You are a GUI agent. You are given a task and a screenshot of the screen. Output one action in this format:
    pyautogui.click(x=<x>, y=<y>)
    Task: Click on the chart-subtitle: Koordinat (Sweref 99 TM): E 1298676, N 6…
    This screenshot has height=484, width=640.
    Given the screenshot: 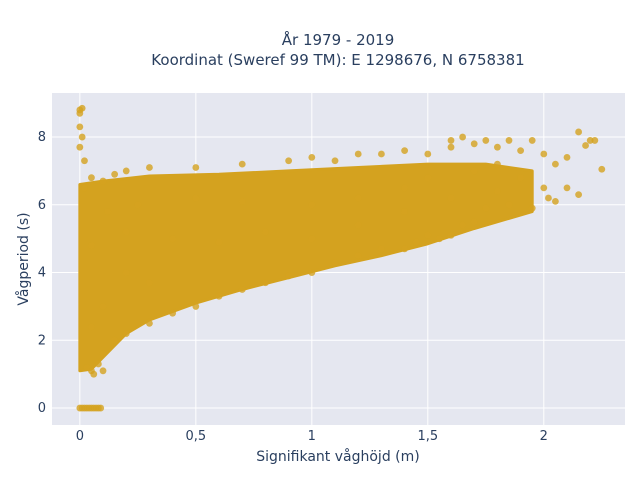 What is the action you would take?
    pyautogui.click(x=337, y=60)
    